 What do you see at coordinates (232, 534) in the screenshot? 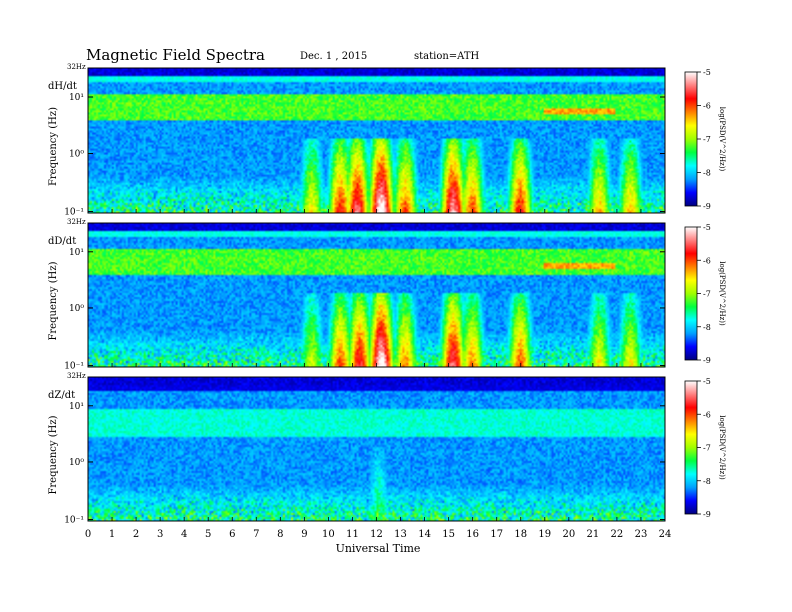
I see `x-tick-label: 6` at bounding box center [232, 534].